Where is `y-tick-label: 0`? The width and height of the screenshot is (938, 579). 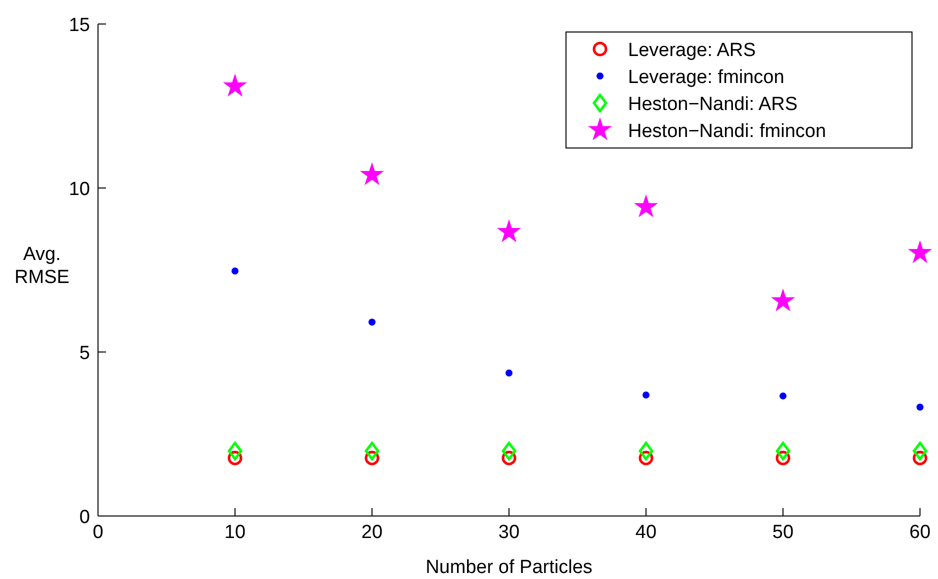 y-tick-label: 0 is located at coordinates (84, 517).